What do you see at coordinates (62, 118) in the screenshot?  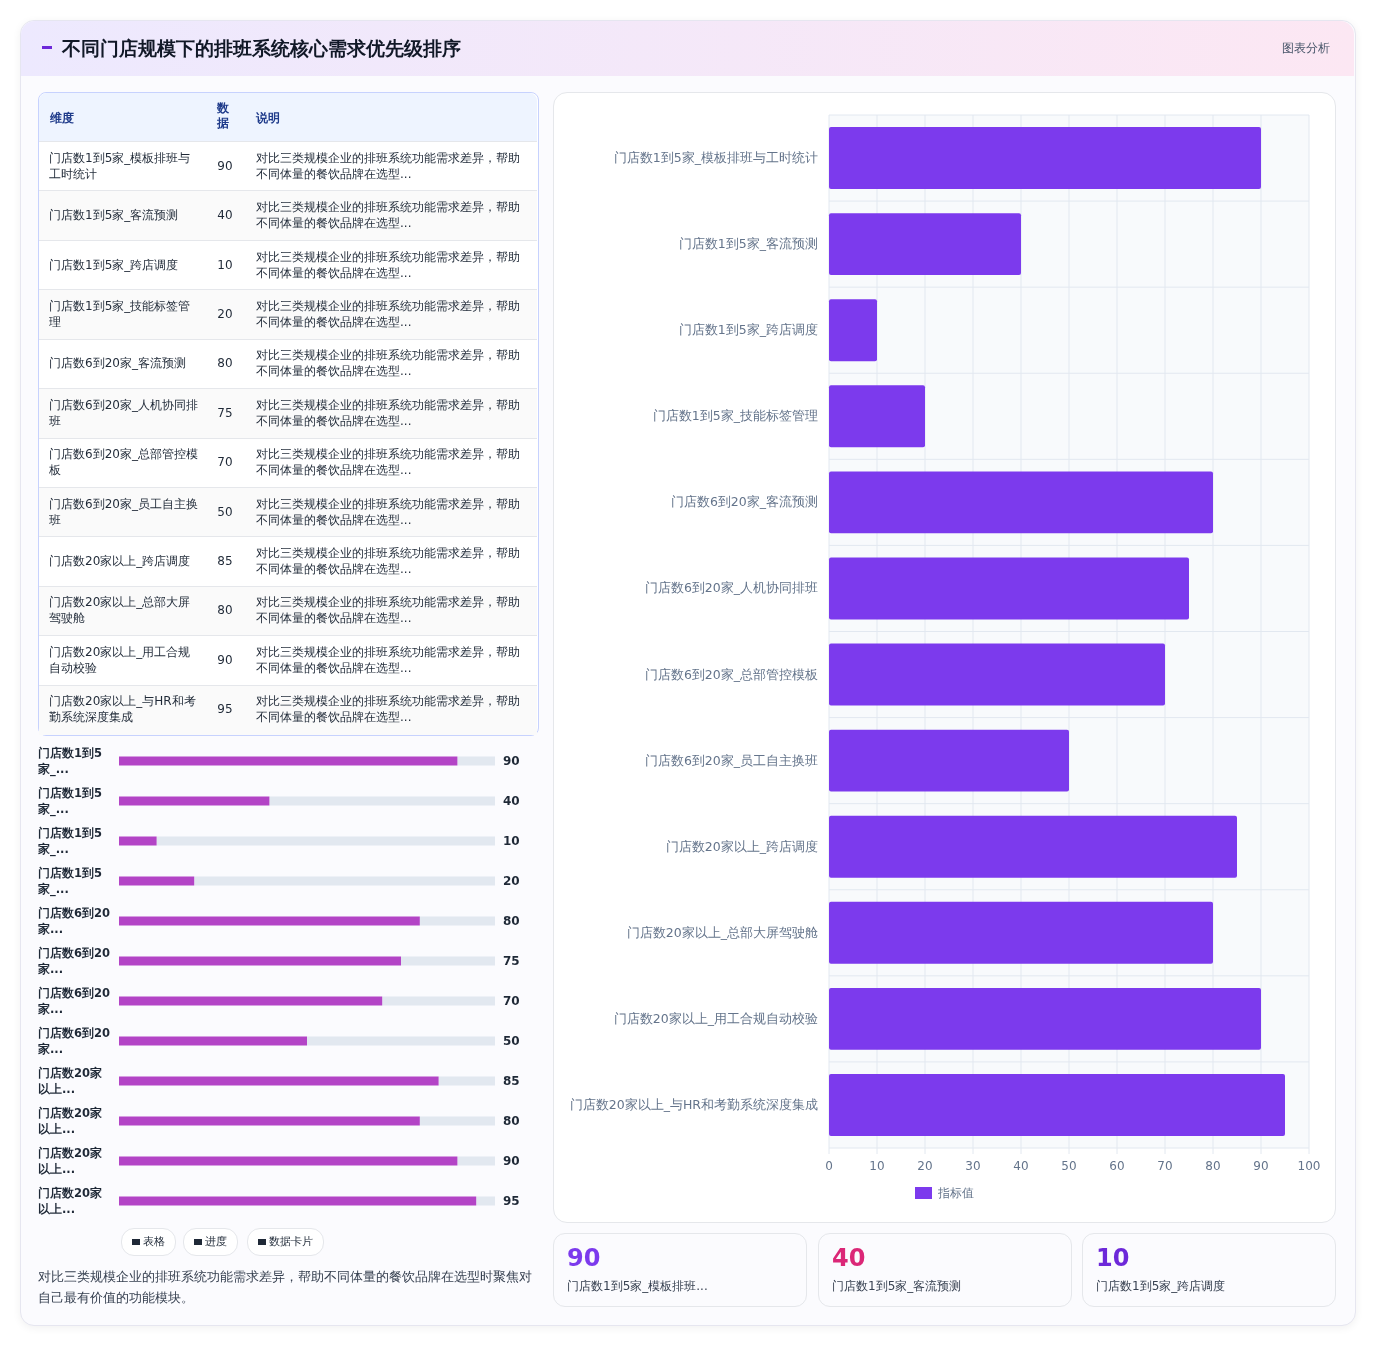 I see `text: 维度` at bounding box center [62, 118].